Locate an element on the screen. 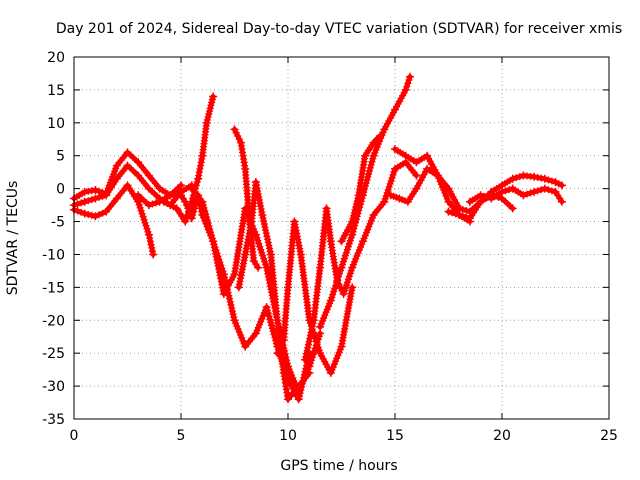 The image size is (640, 480). y-tick-label: -35 is located at coordinates (53, 420).